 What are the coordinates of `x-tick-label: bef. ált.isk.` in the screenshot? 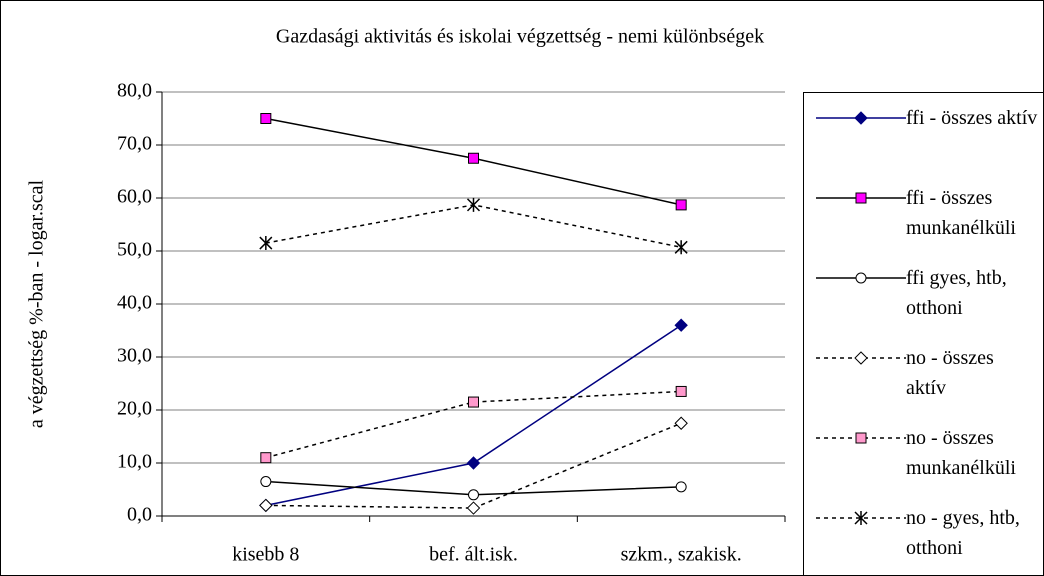 It's located at (473, 555).